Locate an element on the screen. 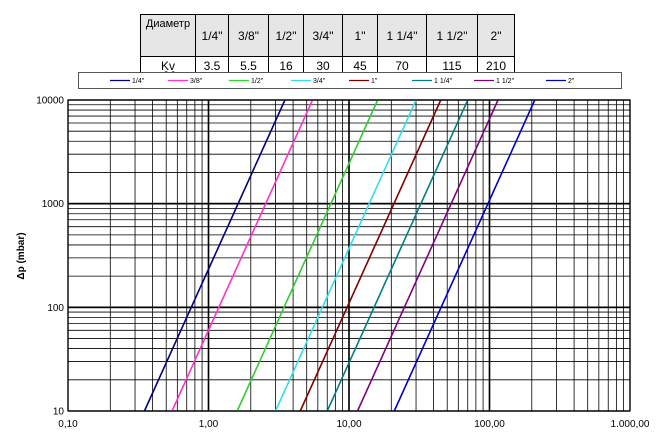  kv-table-header-row: Диаметр 1/4" 3/8" 1/2" 3/4" 1" 1 1/4" 1 1/2" 2" is located at coordinates (327, 35).